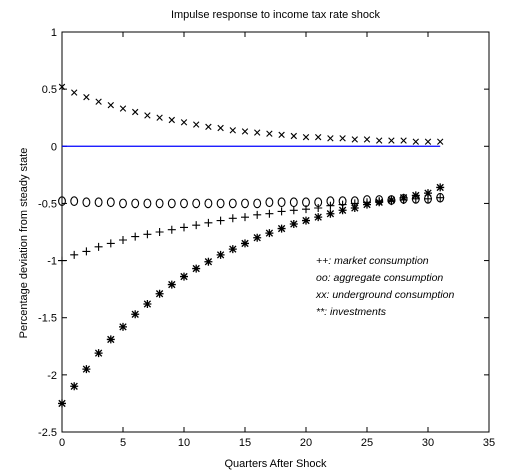 This screenshot has width=507, height=476. I want to click on y-tick-label: 1, so click(54, 33).